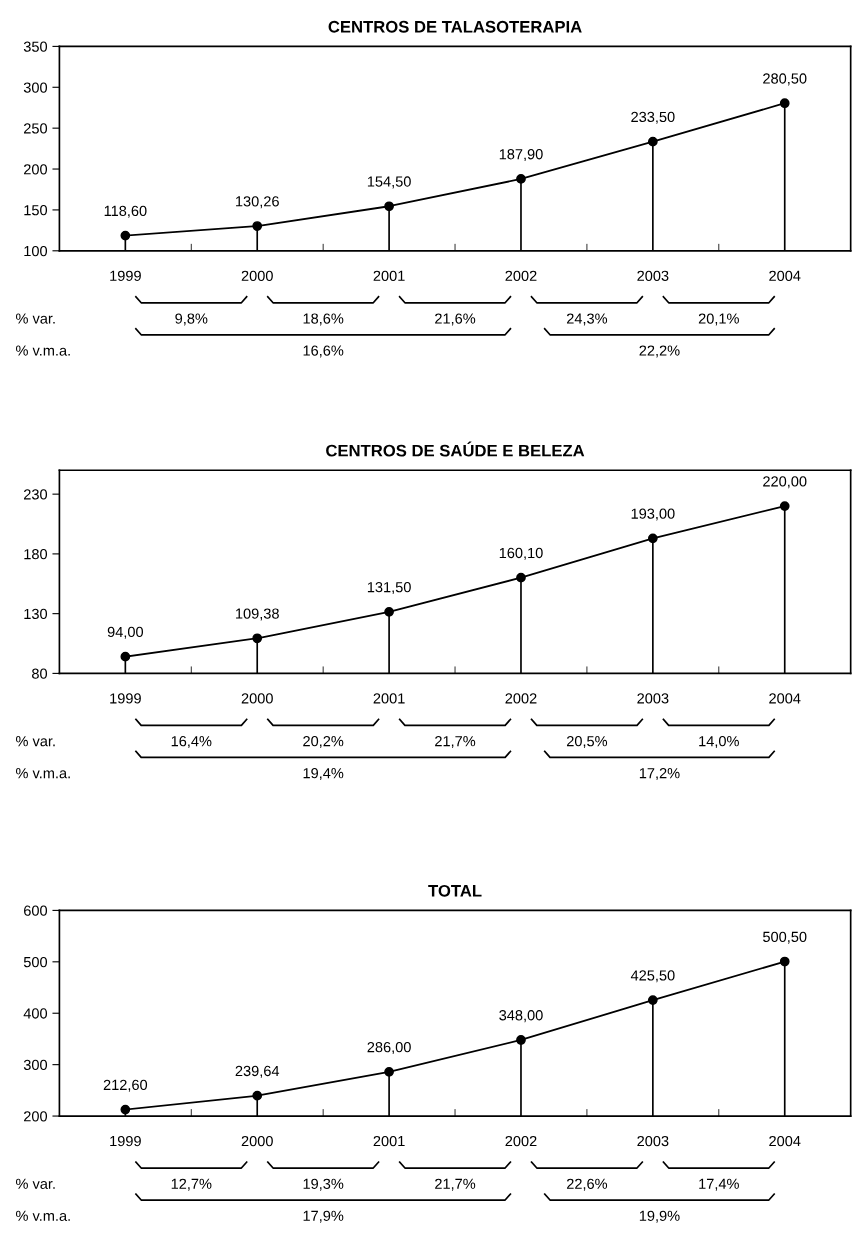  I want to click on data-label: 425,50, so click(652, 976).